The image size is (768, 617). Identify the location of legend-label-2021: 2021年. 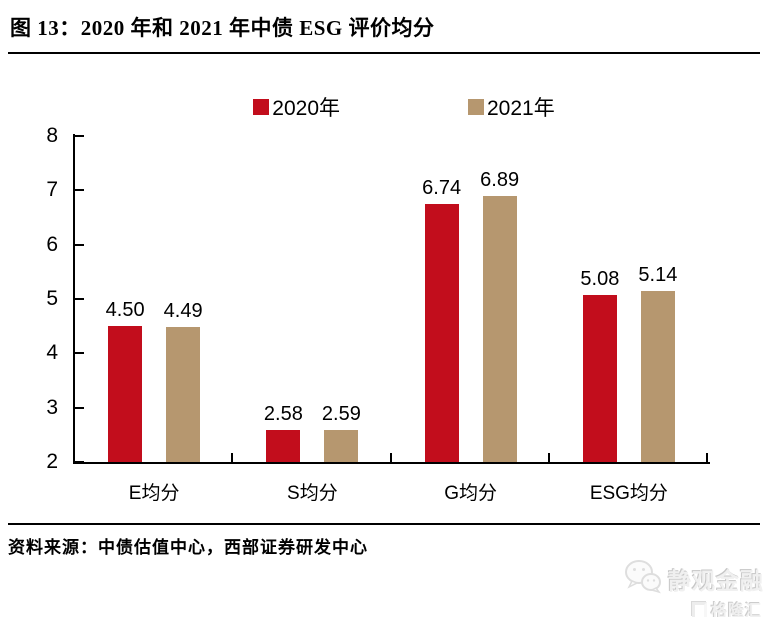
(521, 108).